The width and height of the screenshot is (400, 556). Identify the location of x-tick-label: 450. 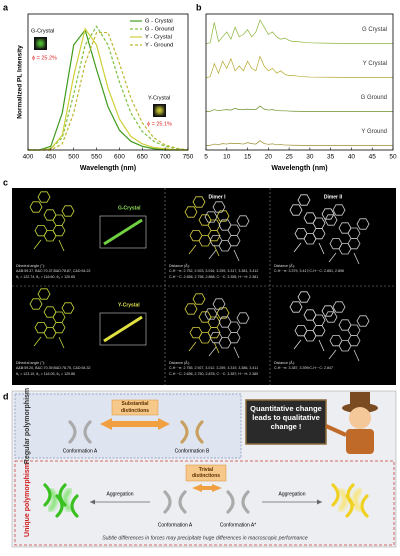
(50, 157).